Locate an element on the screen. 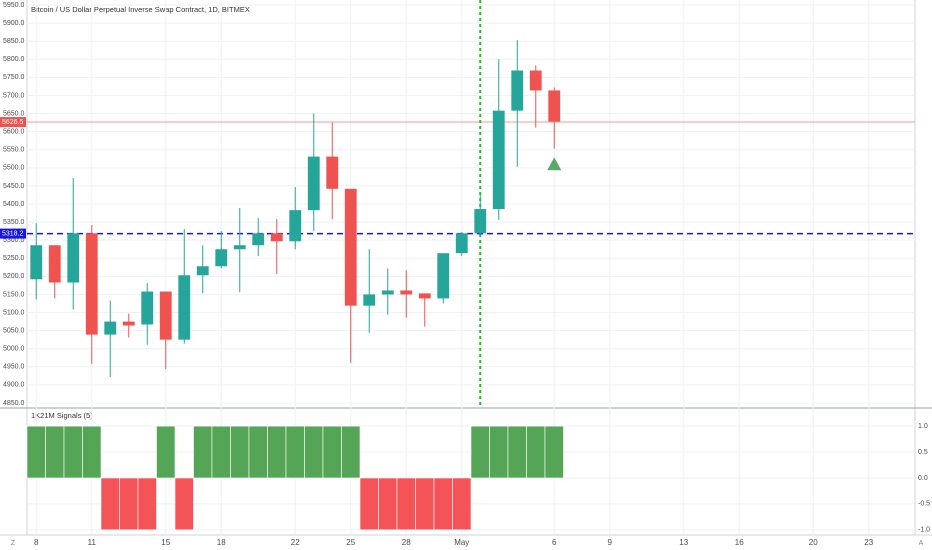  y-tick-label: 5300.0 is located at coordinates (14, 240).